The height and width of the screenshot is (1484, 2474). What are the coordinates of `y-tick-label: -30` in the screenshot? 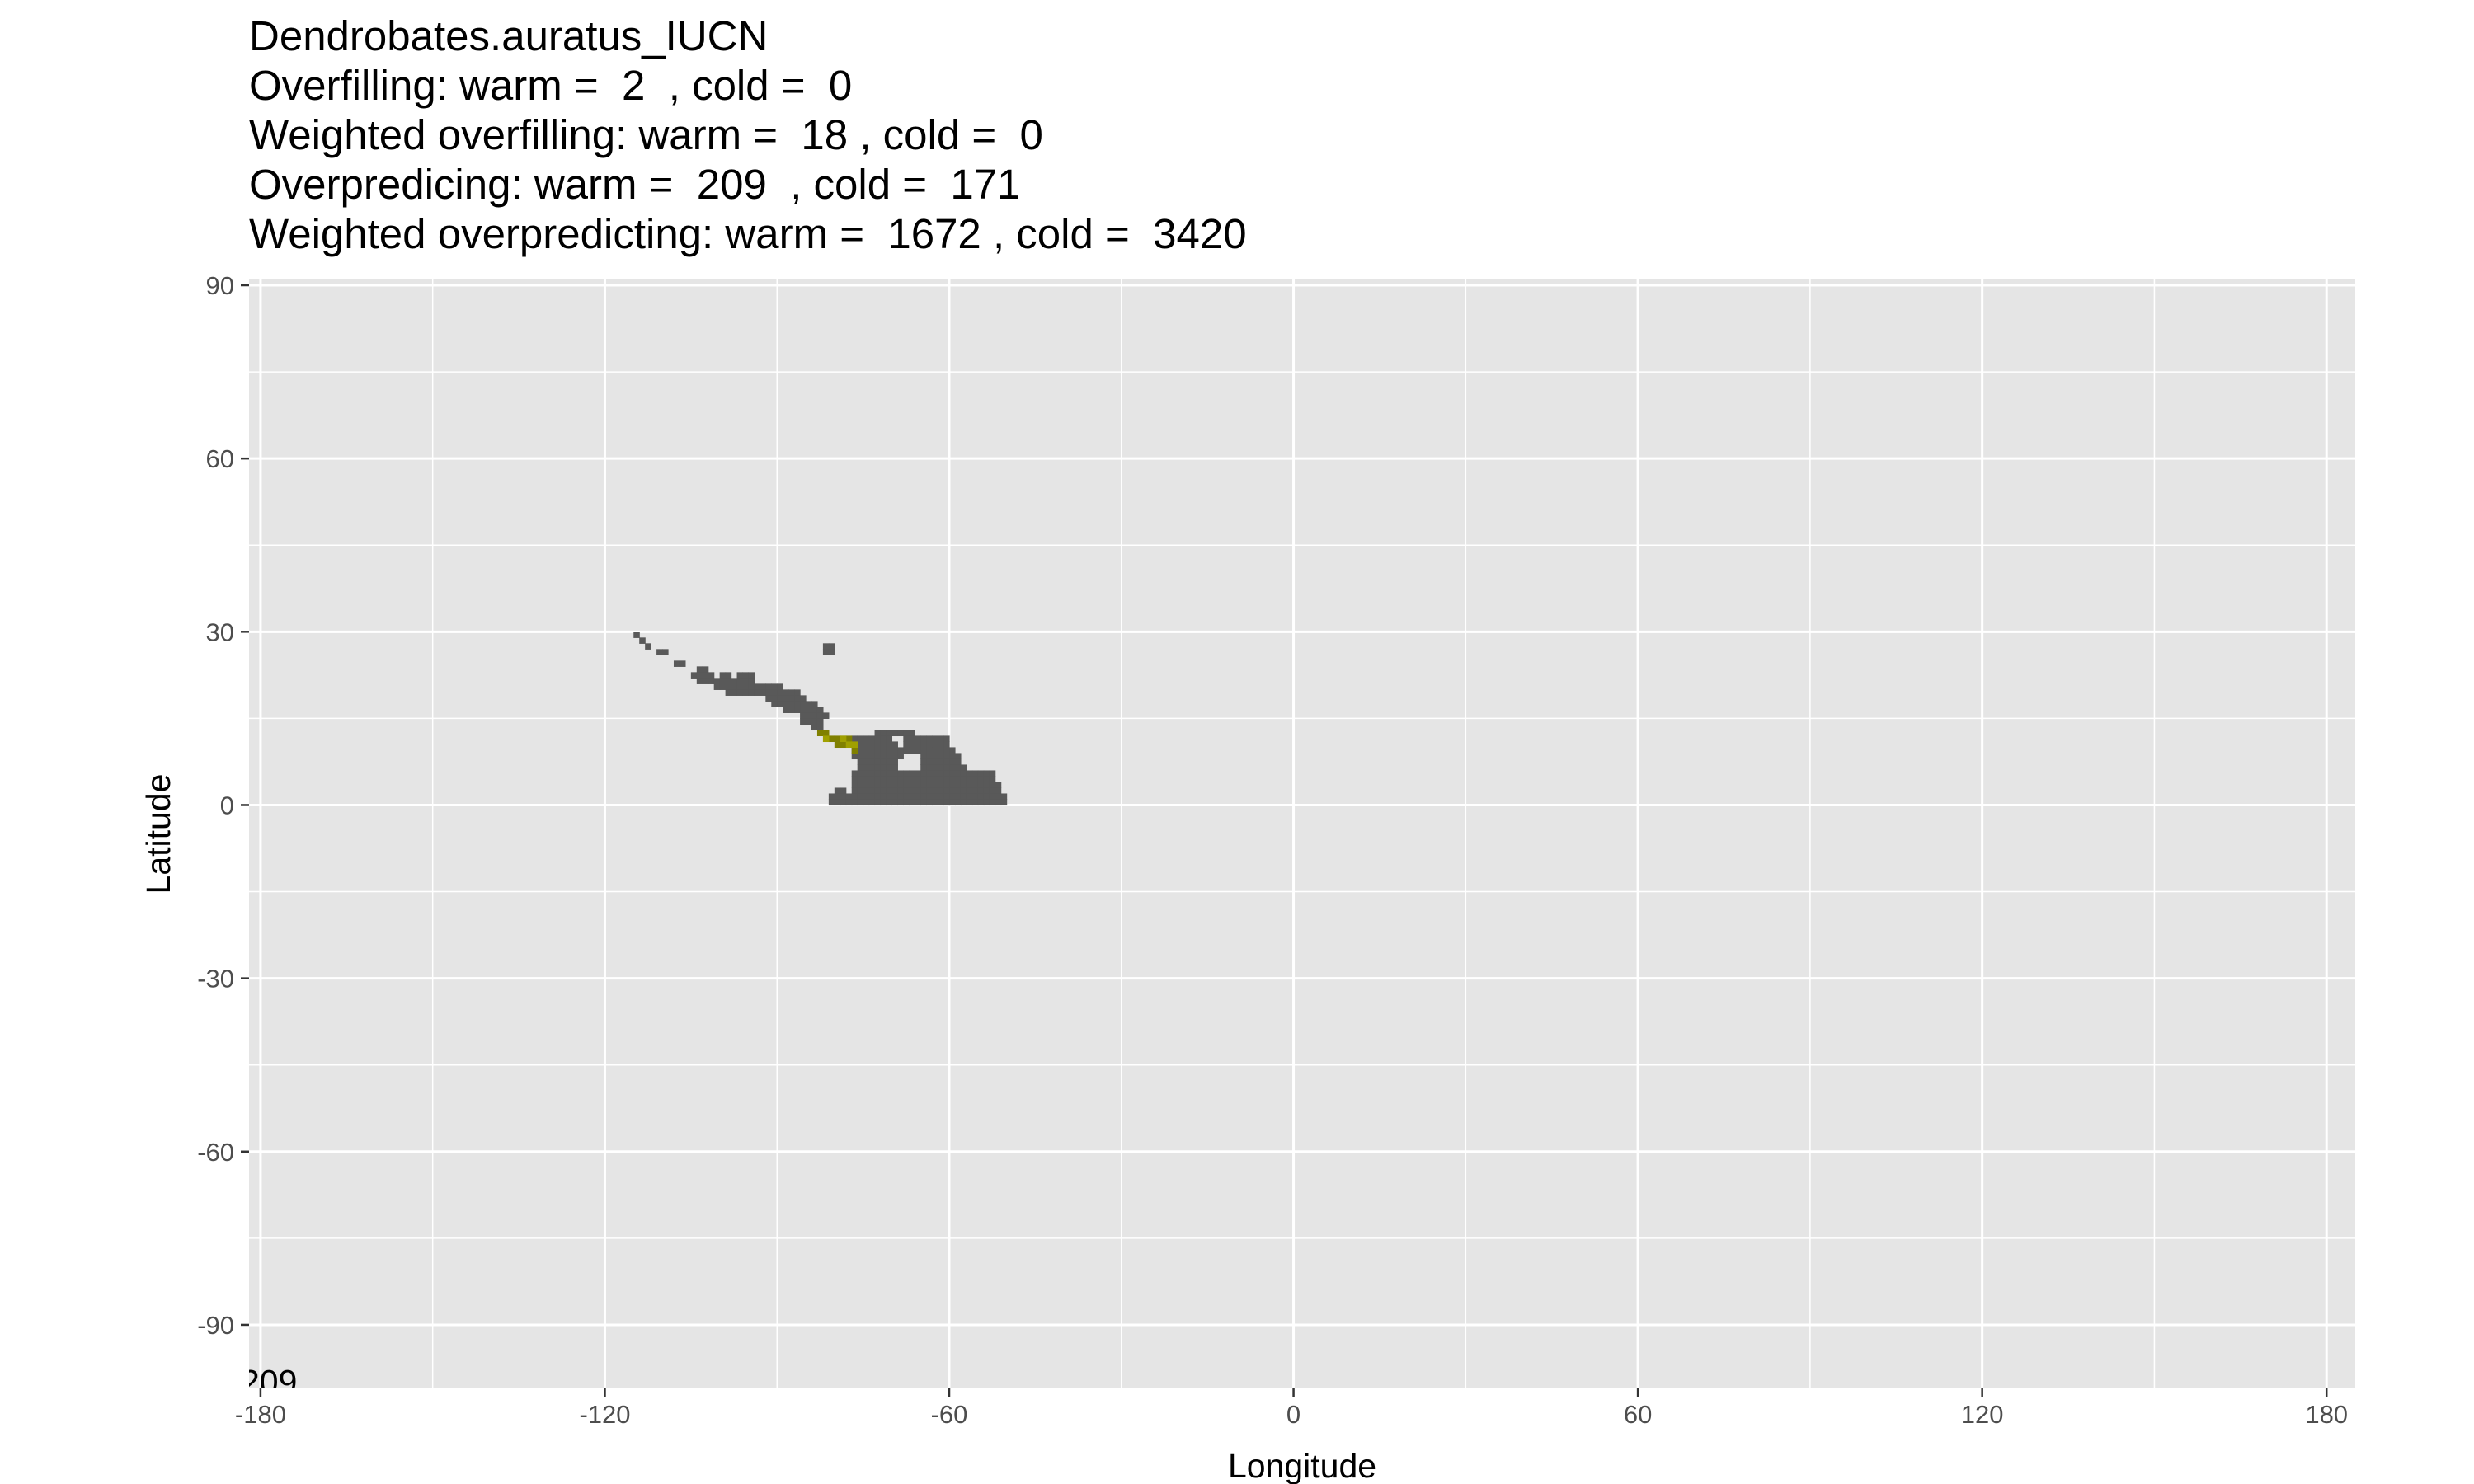 It's located at (215, 979).